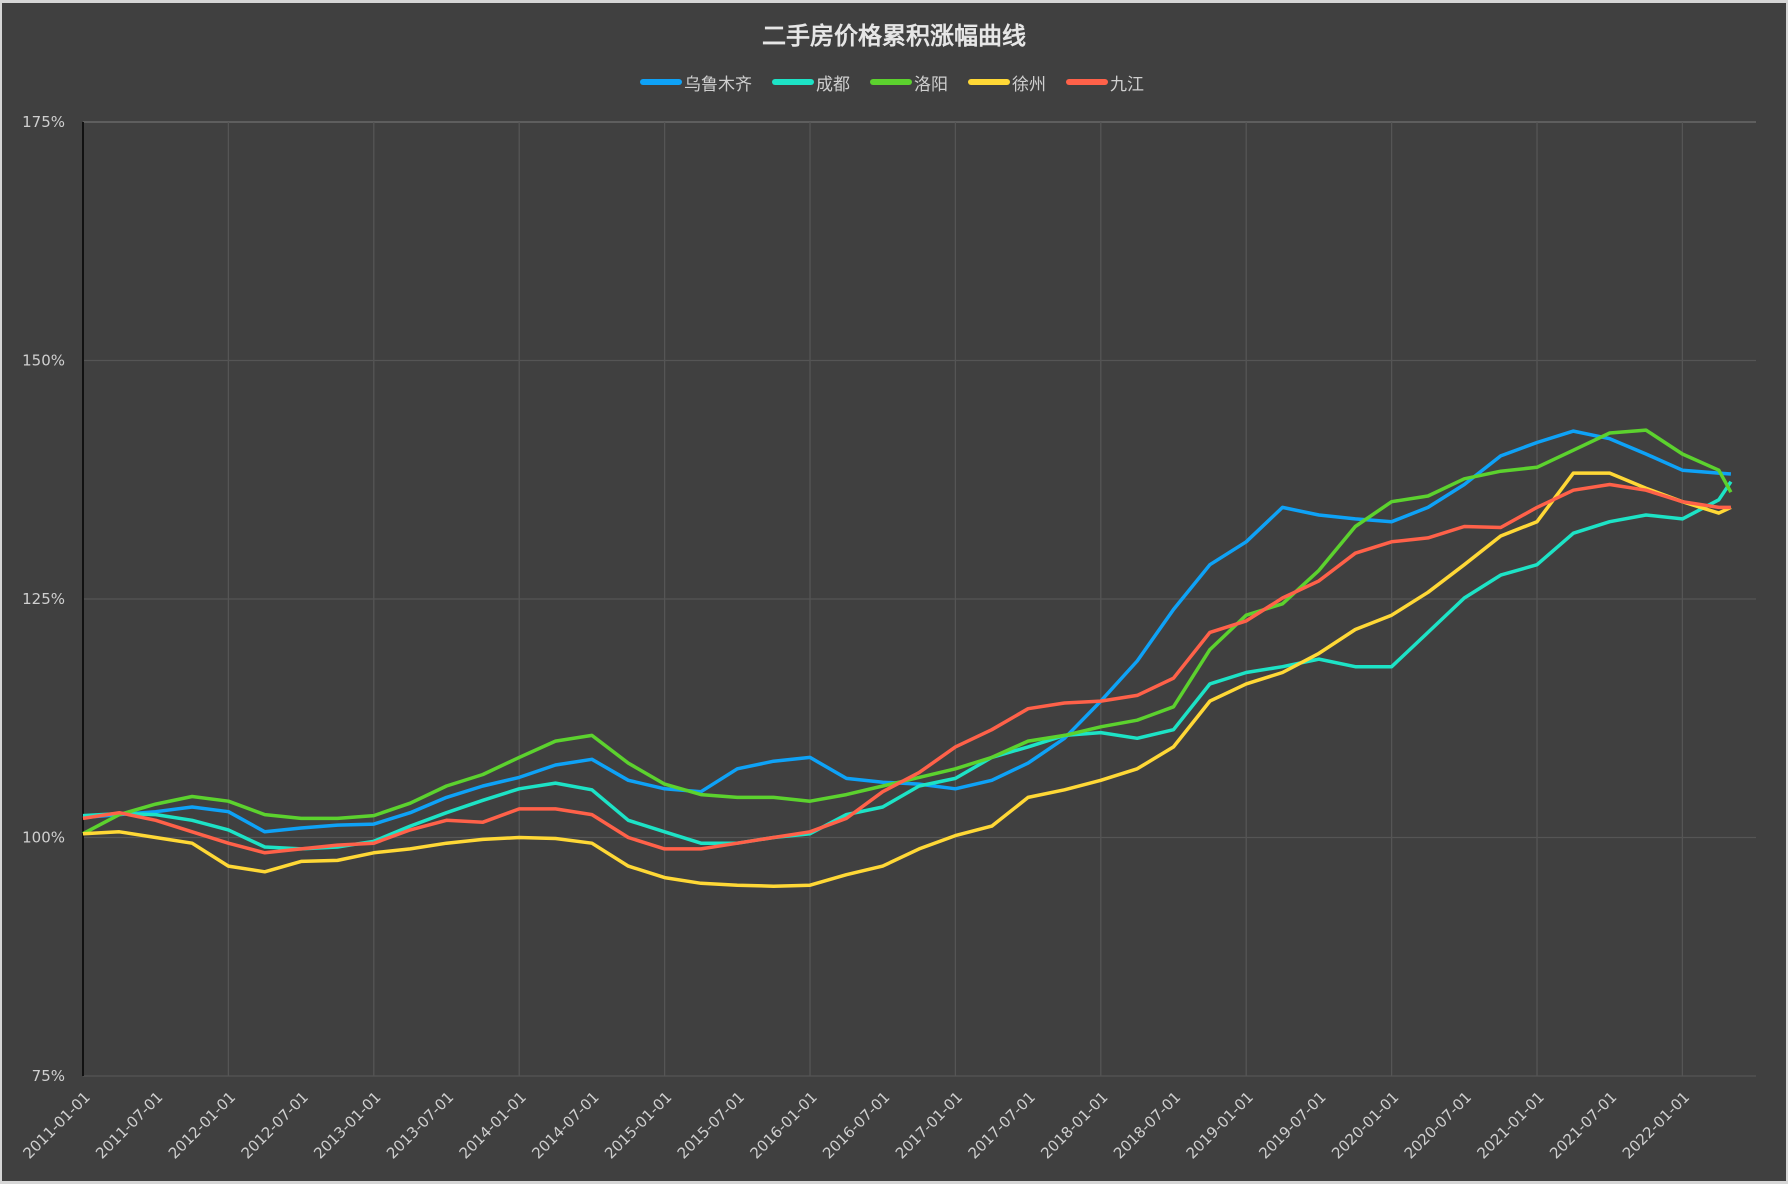 The image size is (1788, 1184). Describe the element at coordinates (129, 1125) in the screenshot. I see `x-tick-label: 2011-07-01` at that location.